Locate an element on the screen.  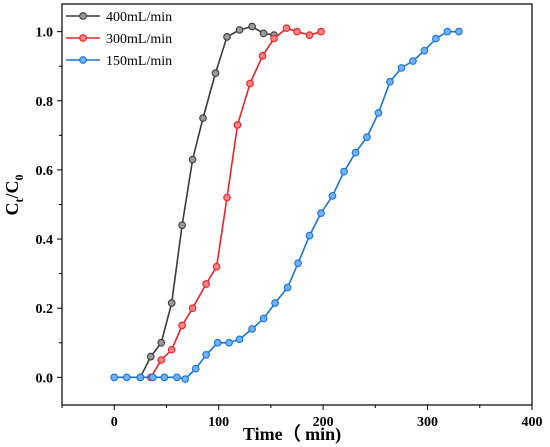
legend-item: 400mL/min is located at coordinates (119, 17).